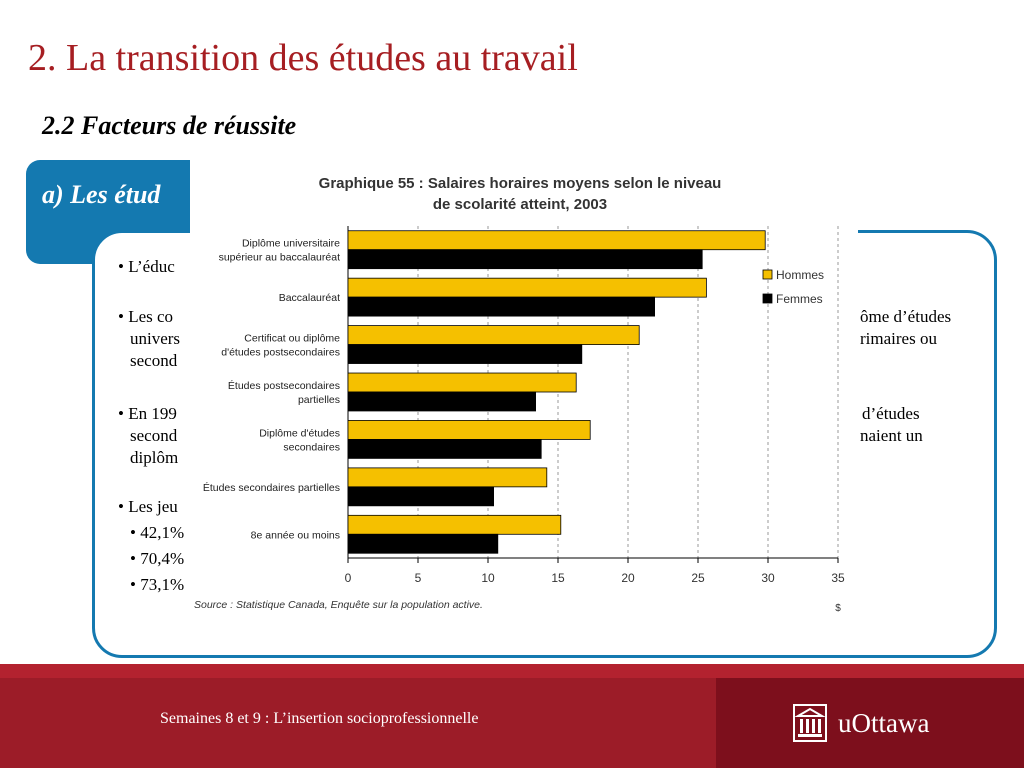 The height and width of the screenshot is (768, 1024). I want to click on x-tick-label: 10, so click(488, 578).